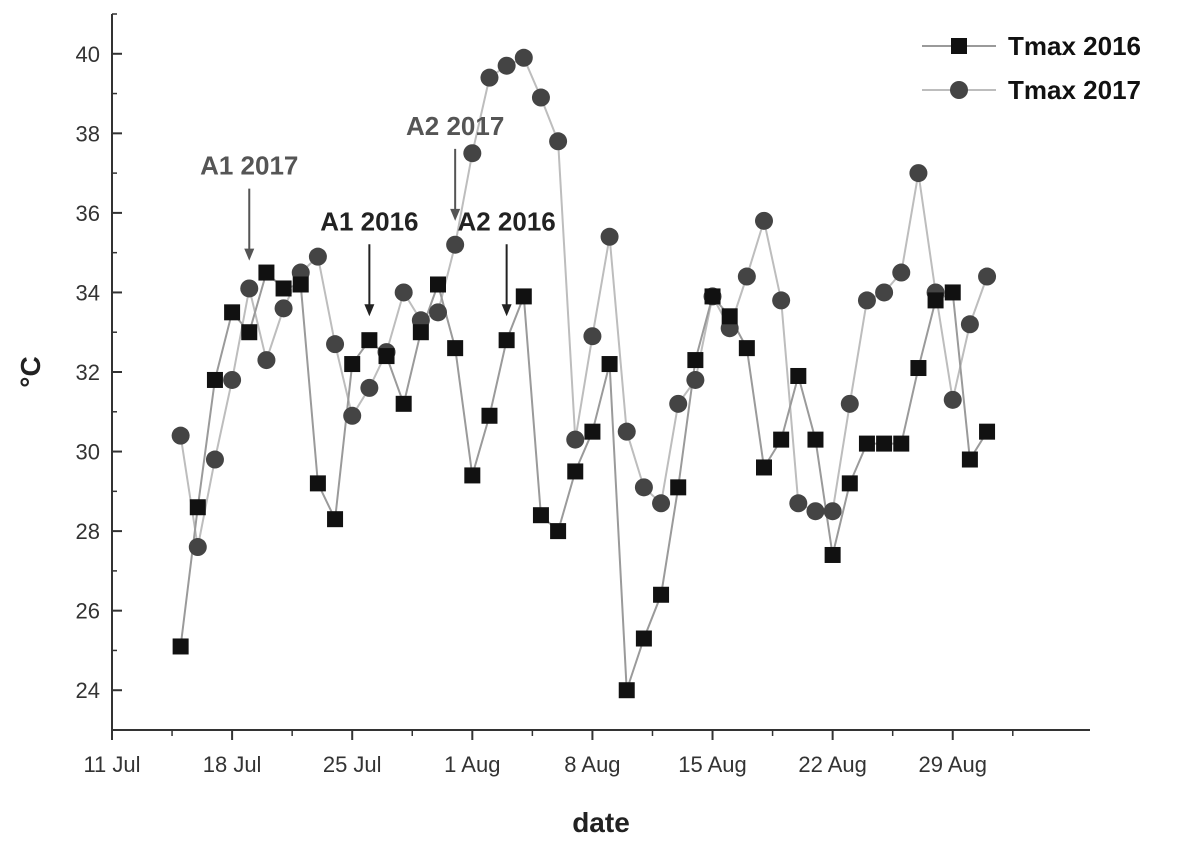 This screenshot has height=841, width=1200. I want to click on y-tick-label: 26, so click(88, 611).